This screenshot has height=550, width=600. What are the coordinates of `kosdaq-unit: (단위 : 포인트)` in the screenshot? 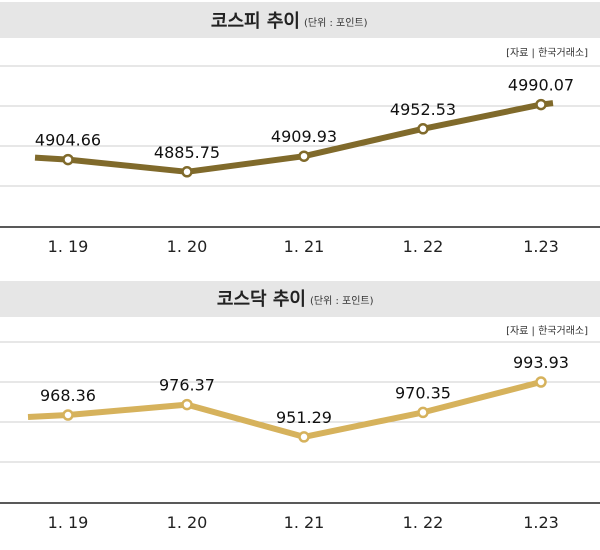 It's located at (342, 300).